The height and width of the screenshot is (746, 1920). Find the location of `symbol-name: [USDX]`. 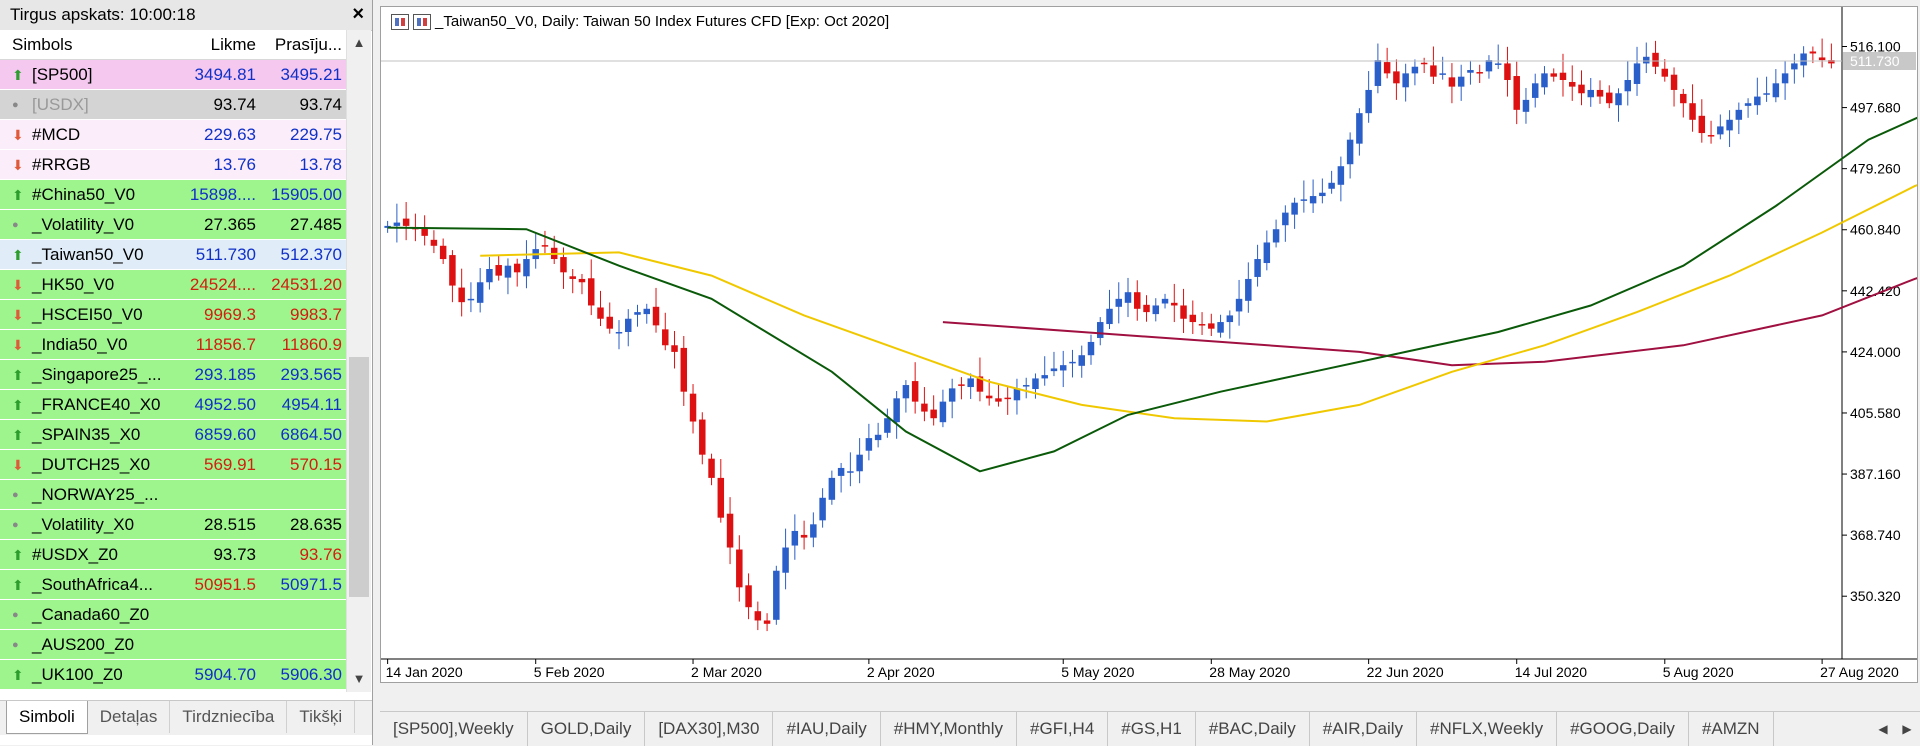

symbol-name: [USDX] is located at coordinates (60, 104).